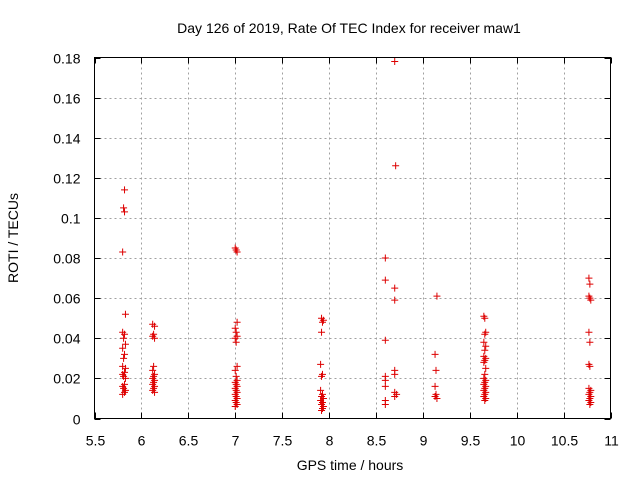 This screenshot has height=480, width=640. Describe the element at coordinates (142, 441) in the screenshot. I see `x-tick-label: 6` at that location.